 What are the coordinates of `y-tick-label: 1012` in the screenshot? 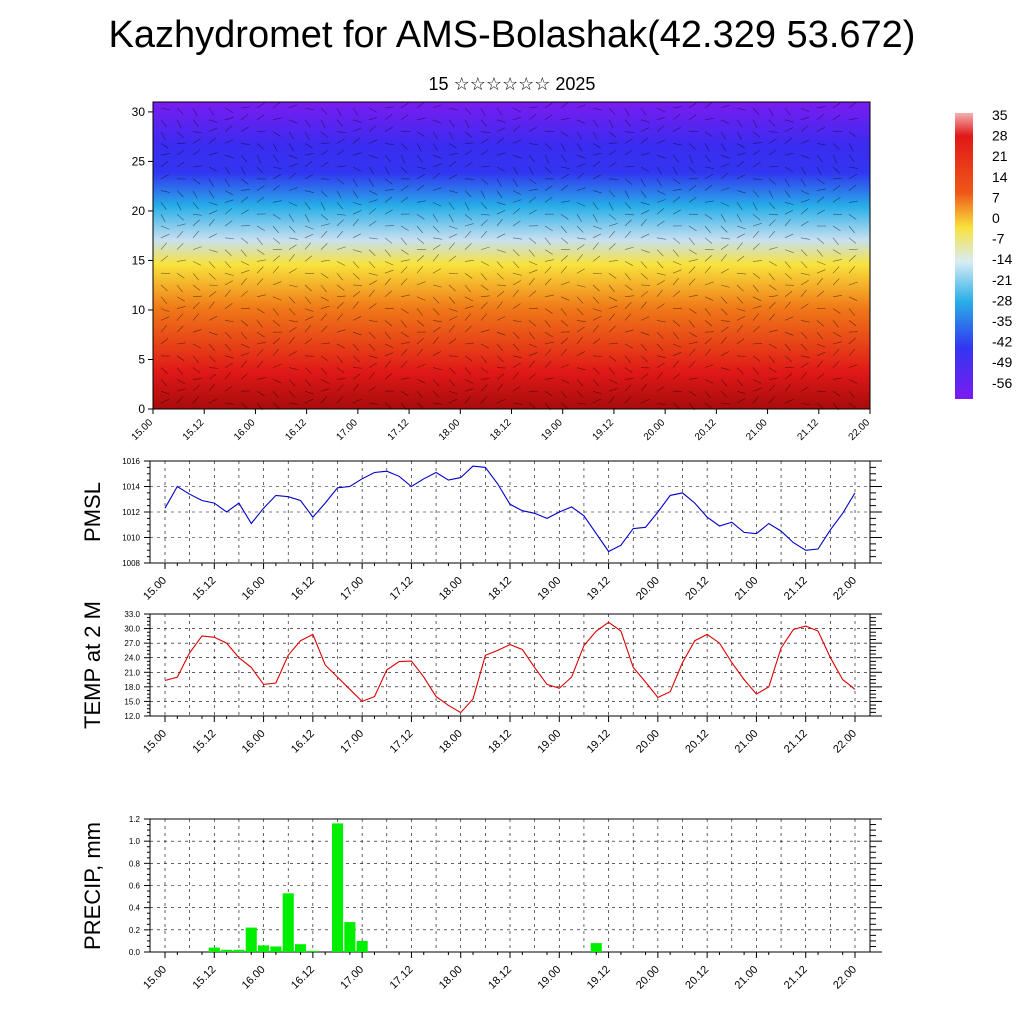 It's located at (131, 512).